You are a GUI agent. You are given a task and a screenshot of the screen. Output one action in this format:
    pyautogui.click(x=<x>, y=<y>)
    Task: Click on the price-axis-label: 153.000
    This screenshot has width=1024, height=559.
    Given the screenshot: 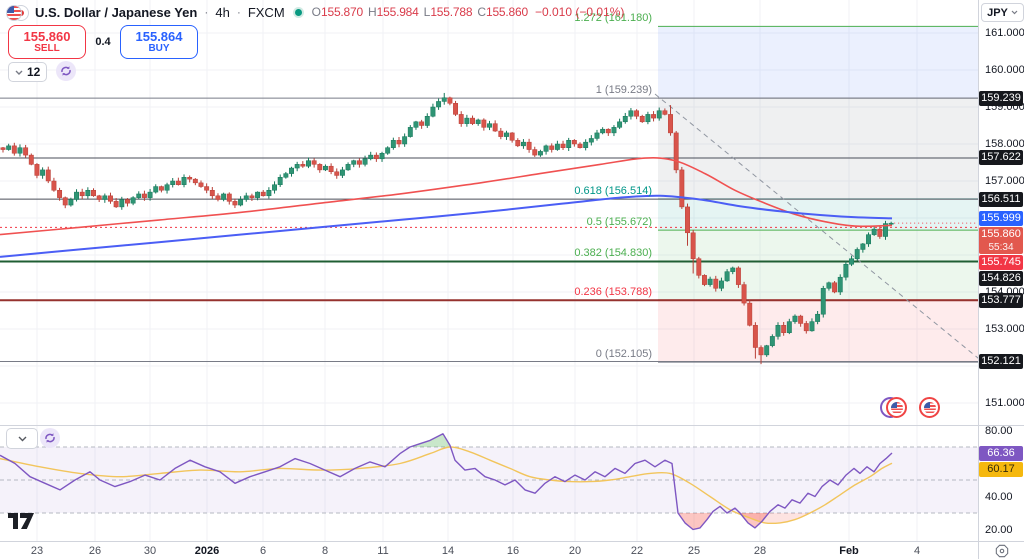 What is the action you would take?
    pyautogui.click(x=1004, y=329)
    